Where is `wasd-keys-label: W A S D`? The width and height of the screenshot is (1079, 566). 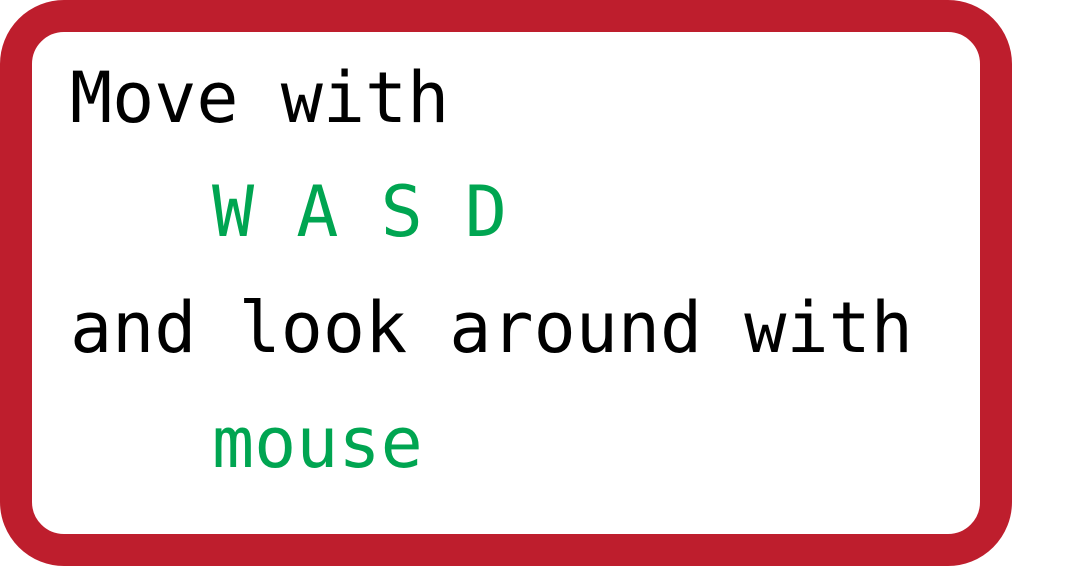 wasd-keys-label: W A S D is located at coordinates (360, 212).